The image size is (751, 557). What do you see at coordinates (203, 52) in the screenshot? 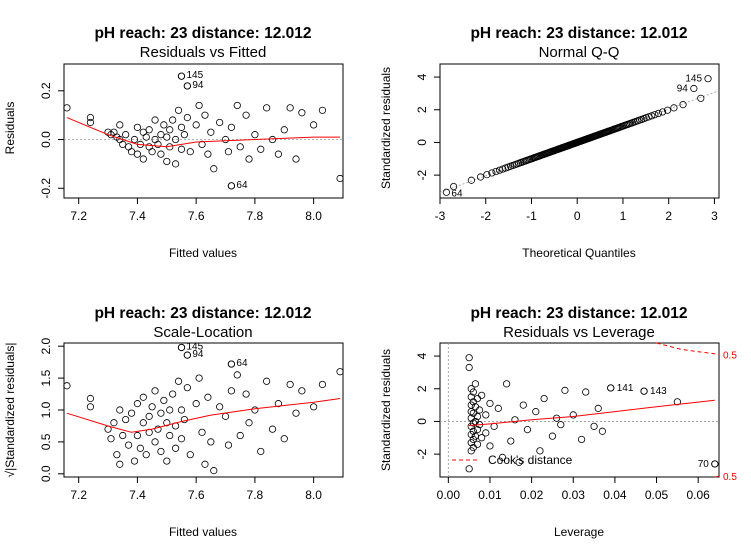
I see `panel-subtitle: Residuals vs Fitted` at bounding box center [203, 52].